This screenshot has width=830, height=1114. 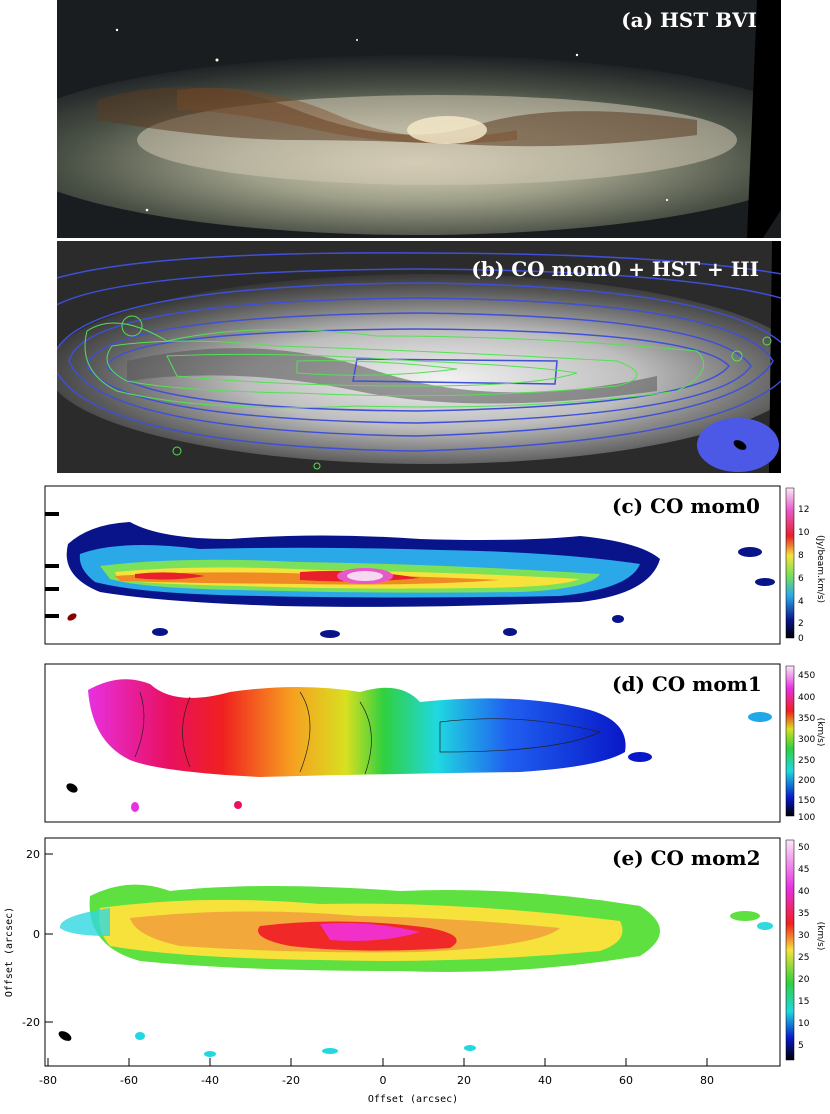 What do you see at coordinates (806, 698) in the screenshot?
I see `cbar-d-tick-400: 400` at bounding box center [806, 698].